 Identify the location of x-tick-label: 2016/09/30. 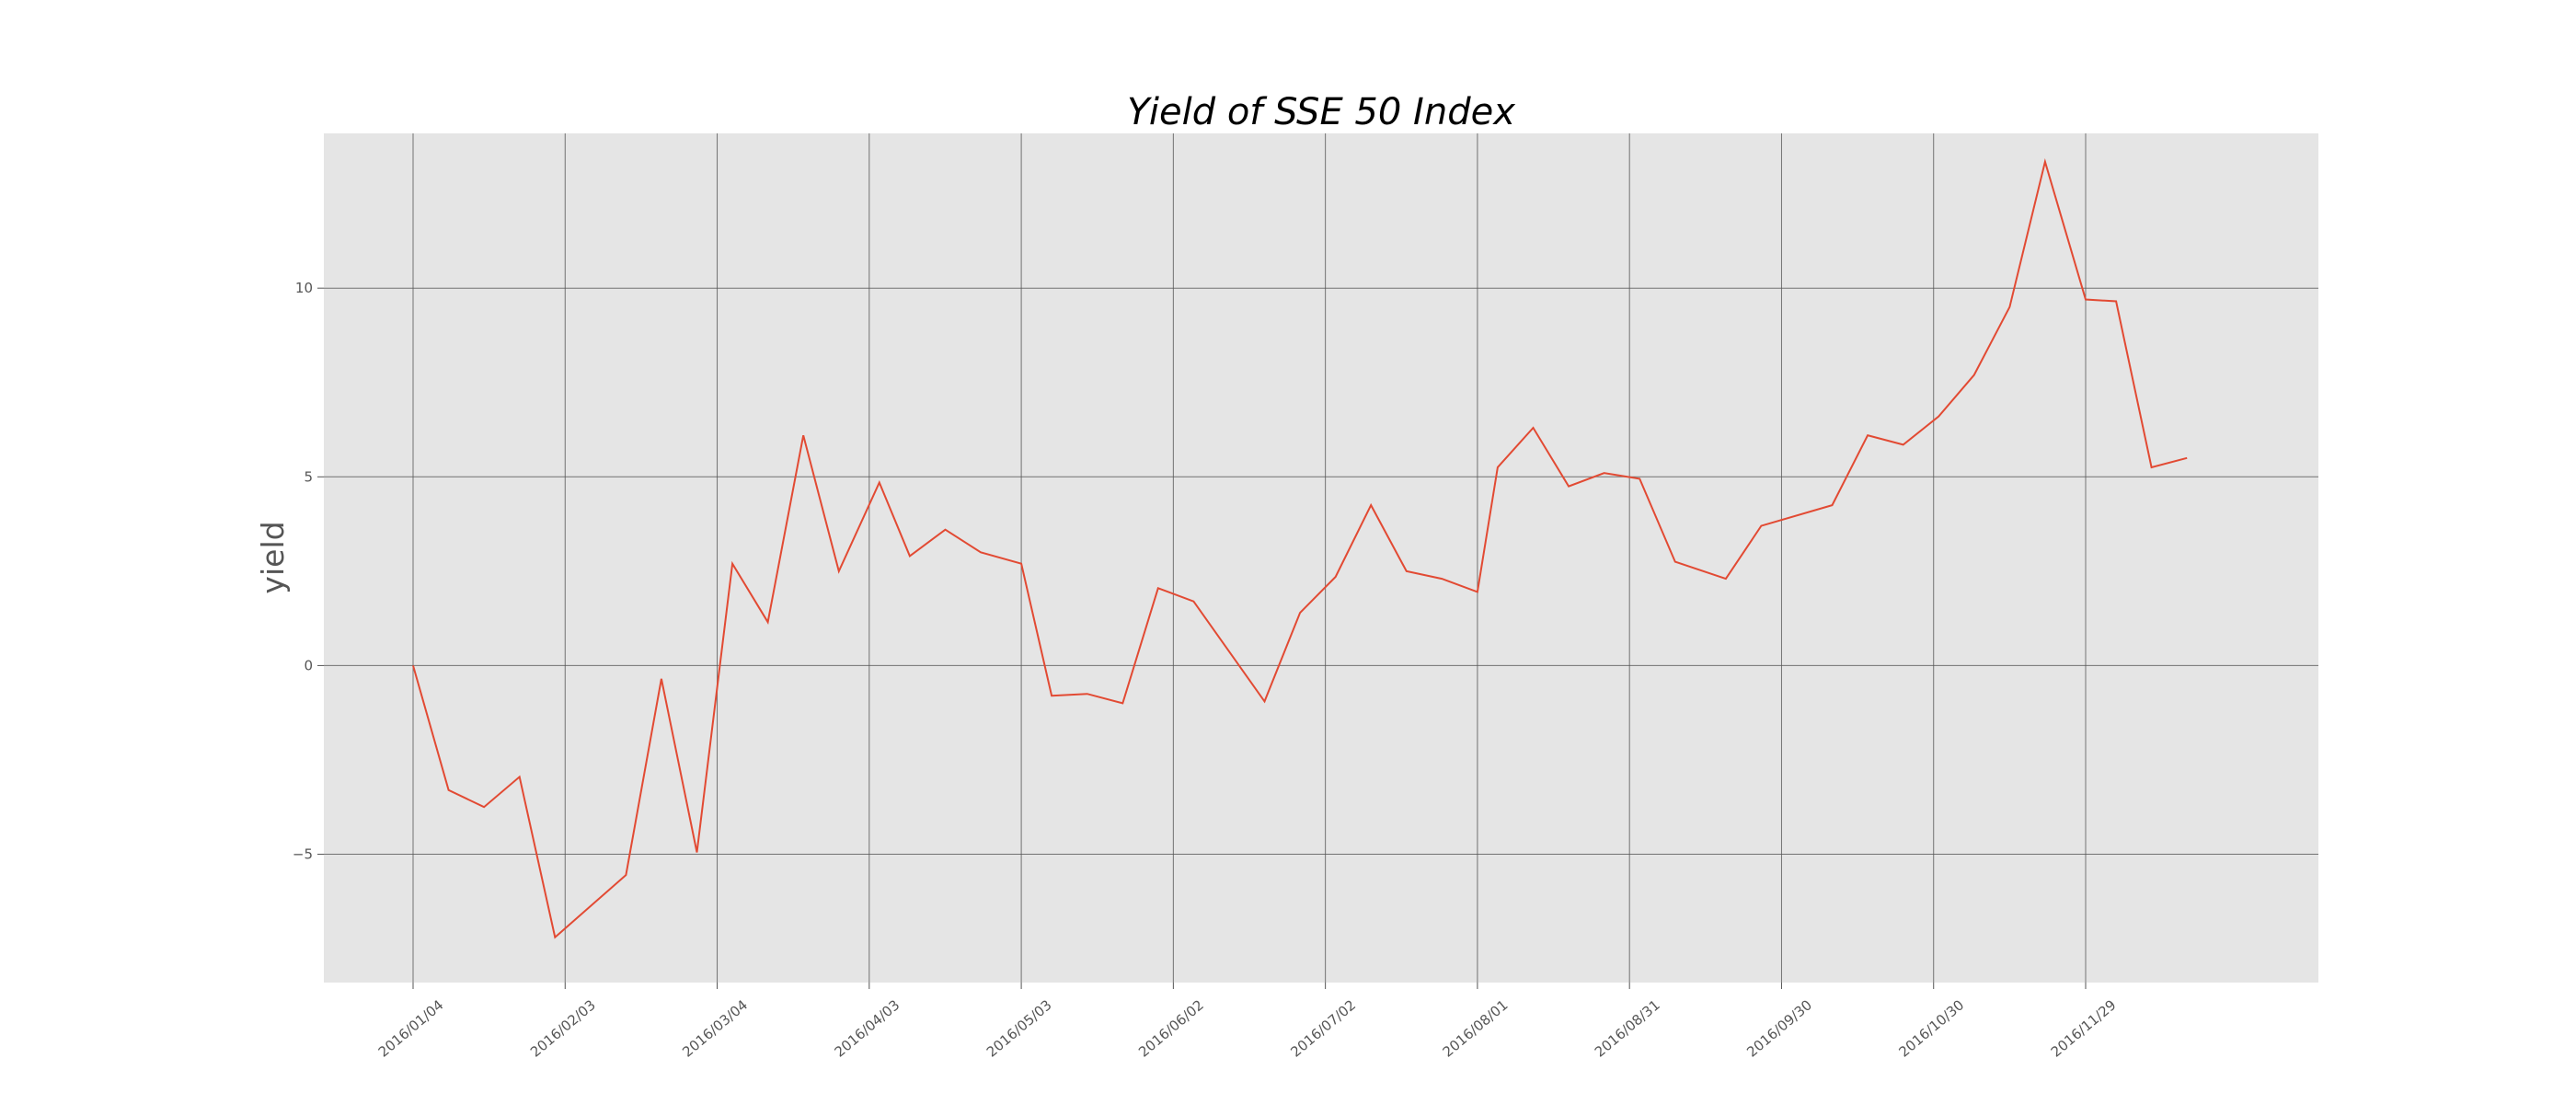
(1779, 1028).